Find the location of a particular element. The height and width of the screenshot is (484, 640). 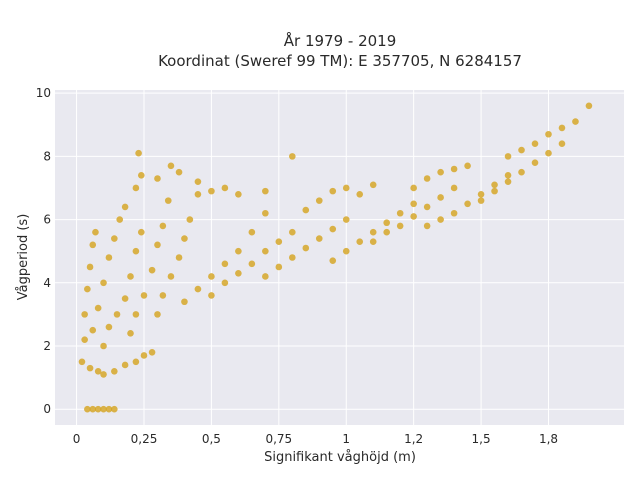

x-tick-label: 1,2 is located at coordinates (413, 439).